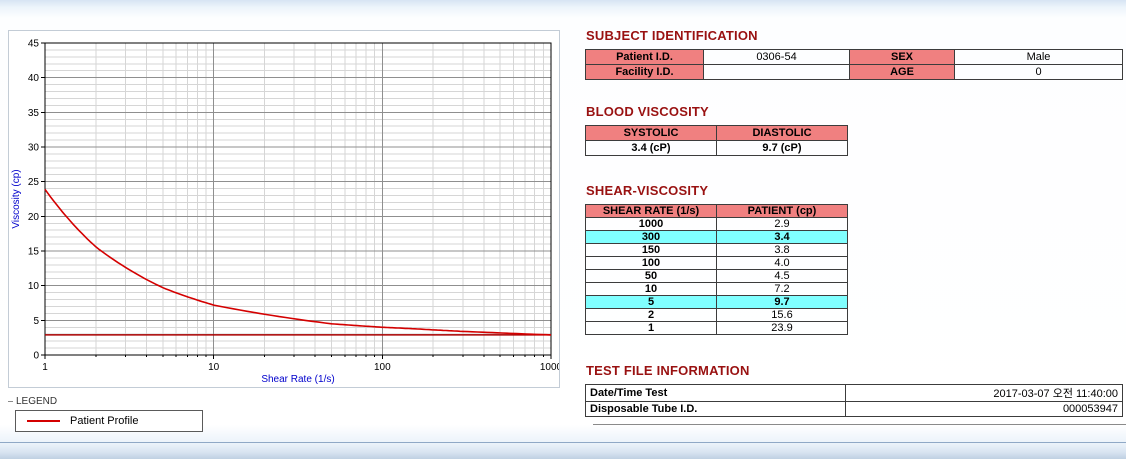 The image size is (1126, 459). I want to click on diastolic-header: DIASTOLIC, so click(782, 133).